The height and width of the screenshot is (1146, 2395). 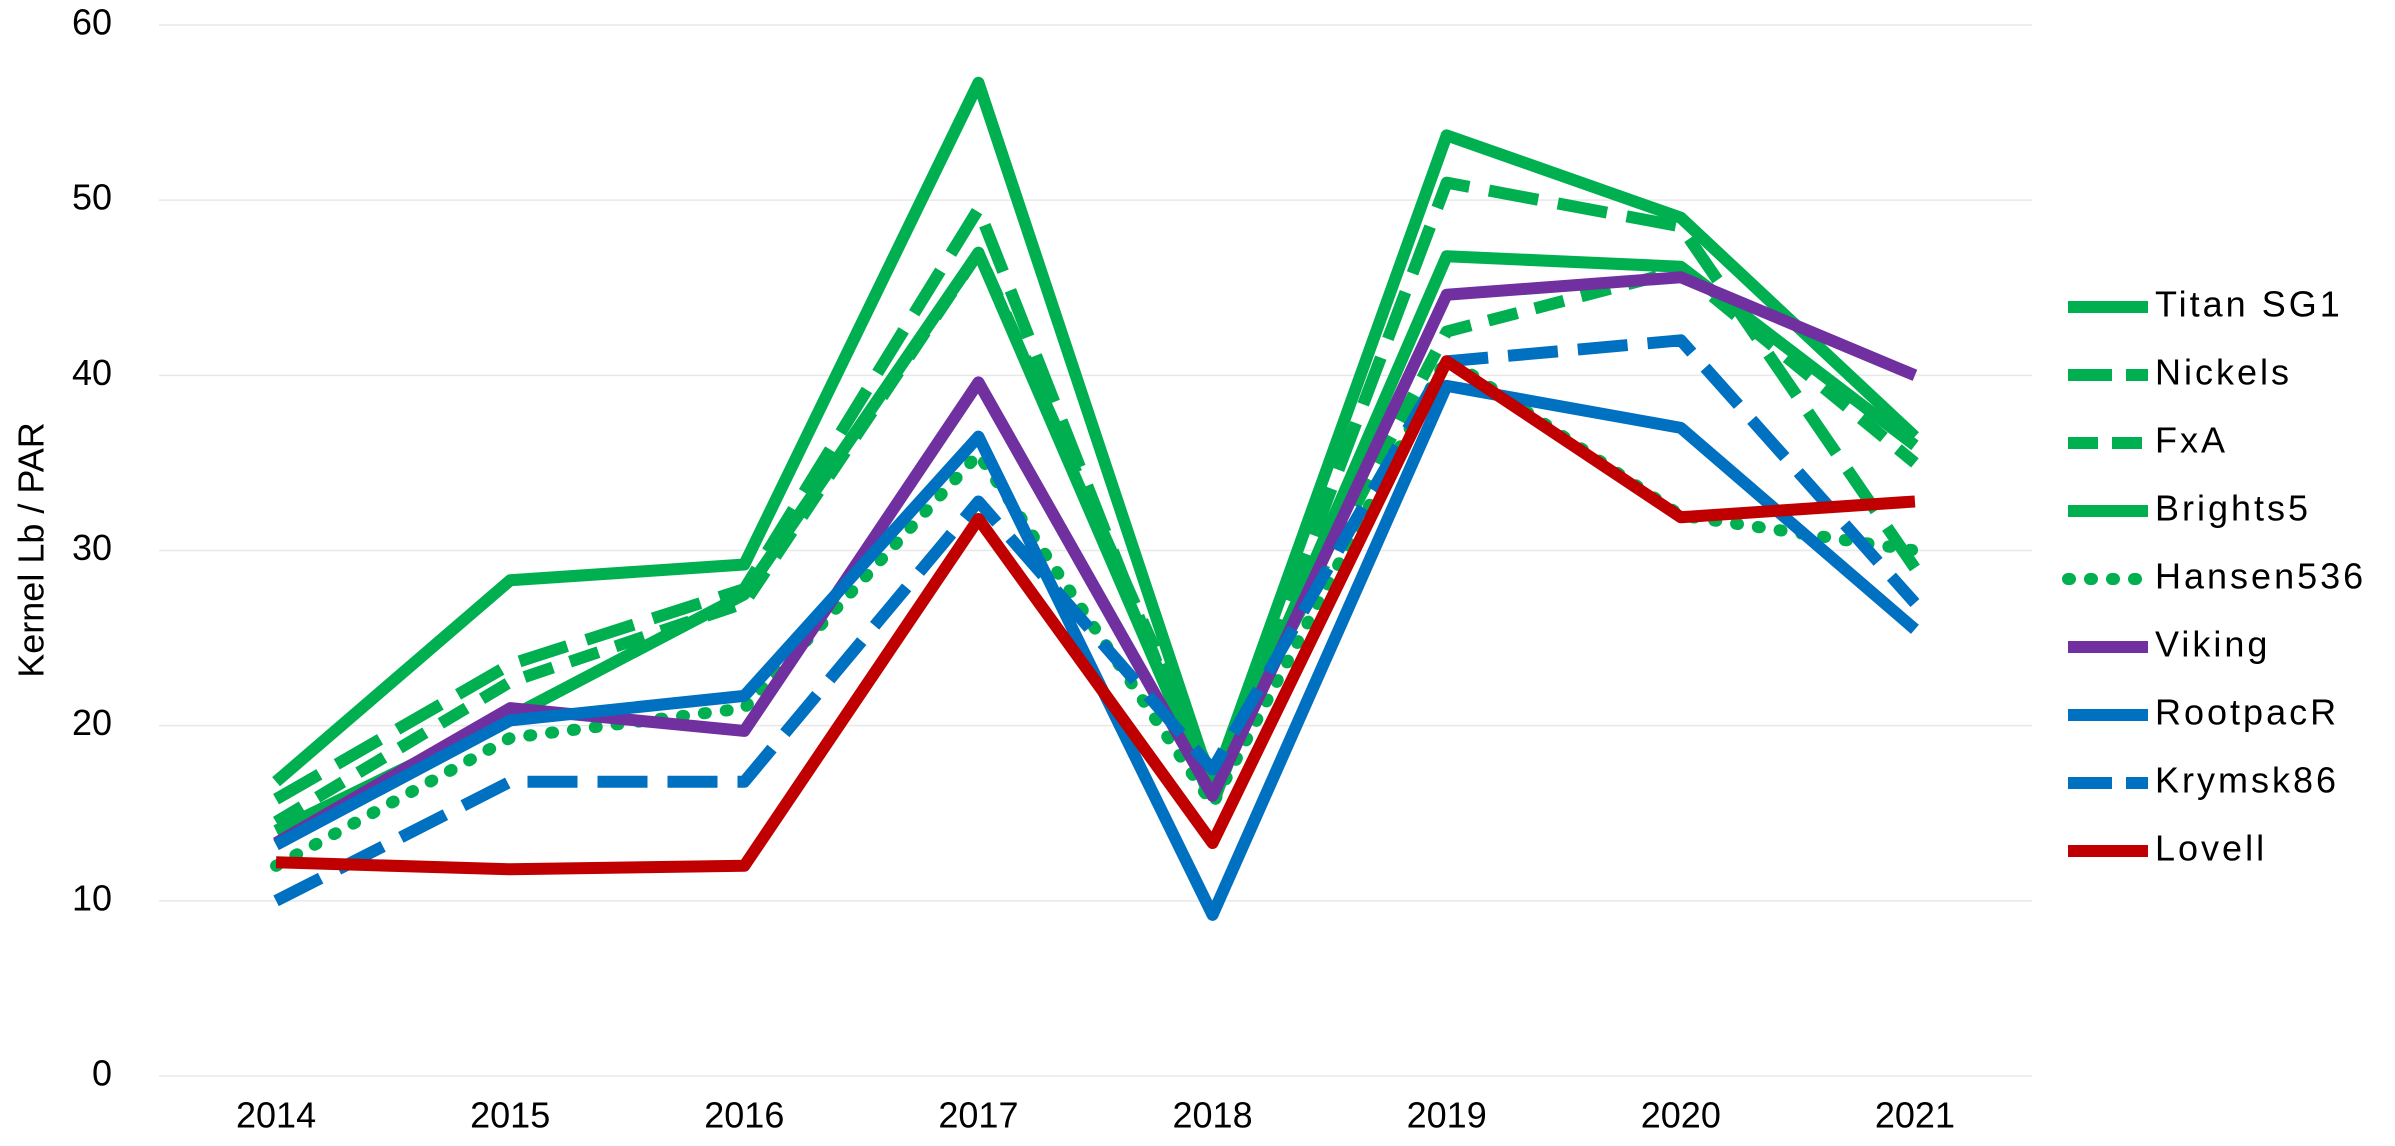 What do you see at coordinates (2211, 848) in the screenshot?
I see `legend-label: Lovell` at bounding box center [2211, 848].